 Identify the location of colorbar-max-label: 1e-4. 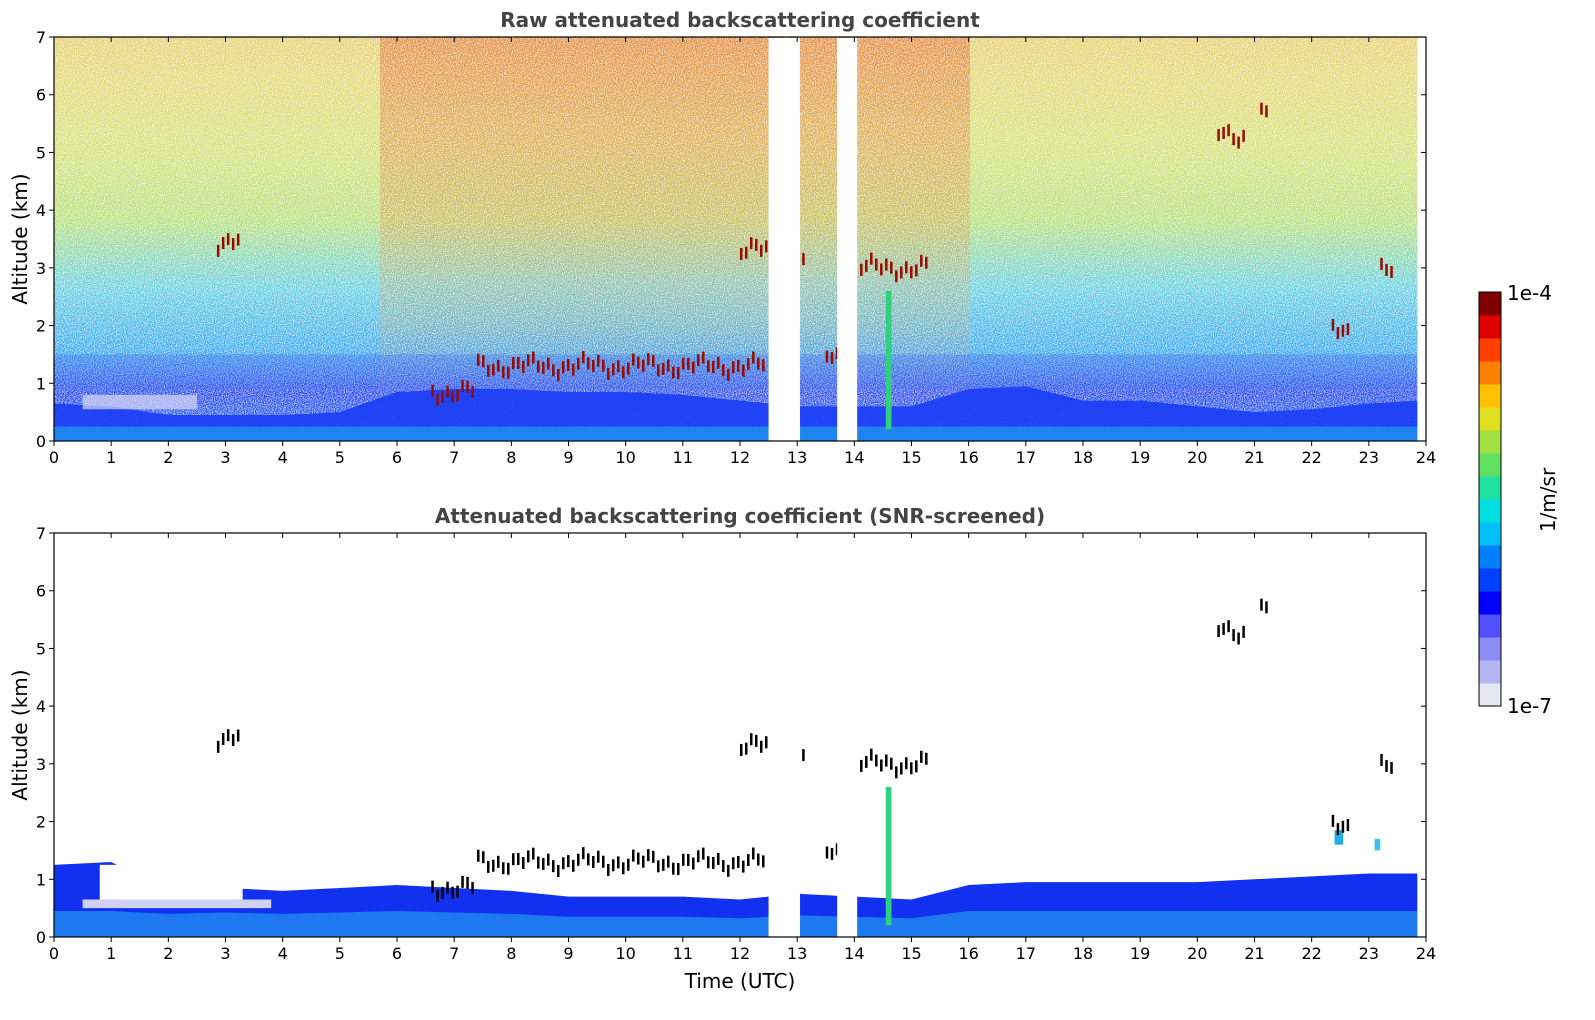
(1529, 293).